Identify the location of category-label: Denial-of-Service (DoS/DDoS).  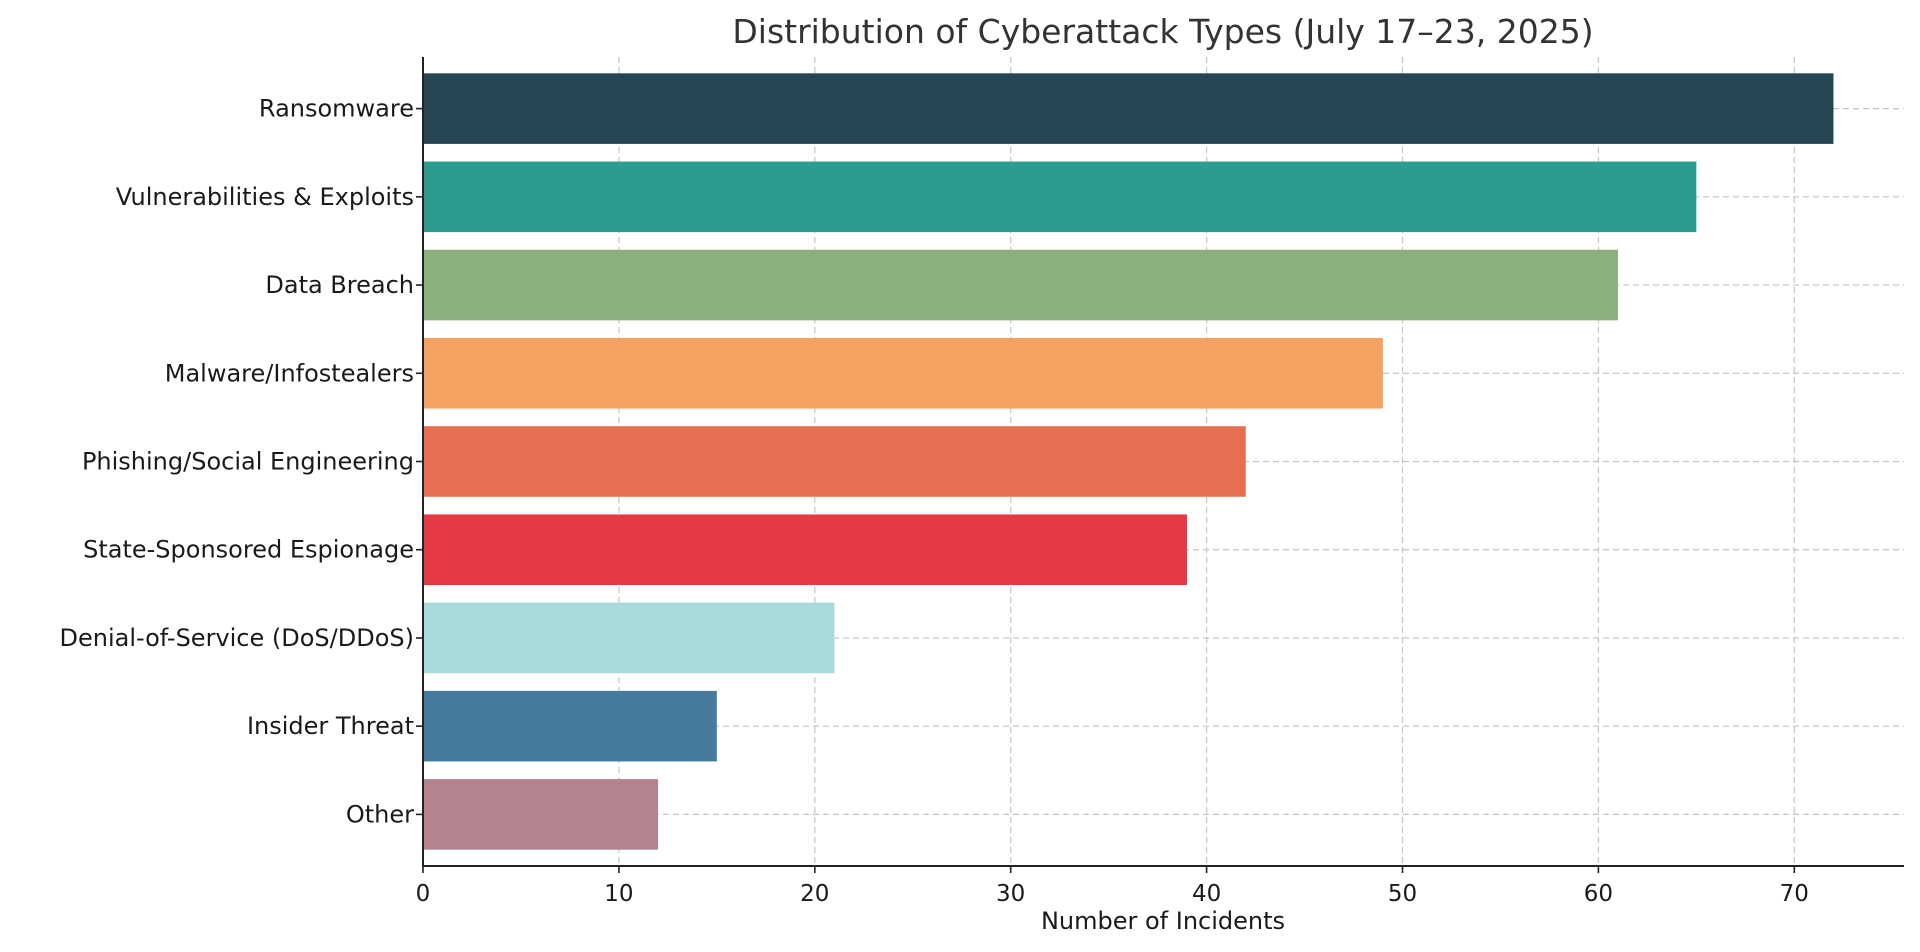
(236, 638).